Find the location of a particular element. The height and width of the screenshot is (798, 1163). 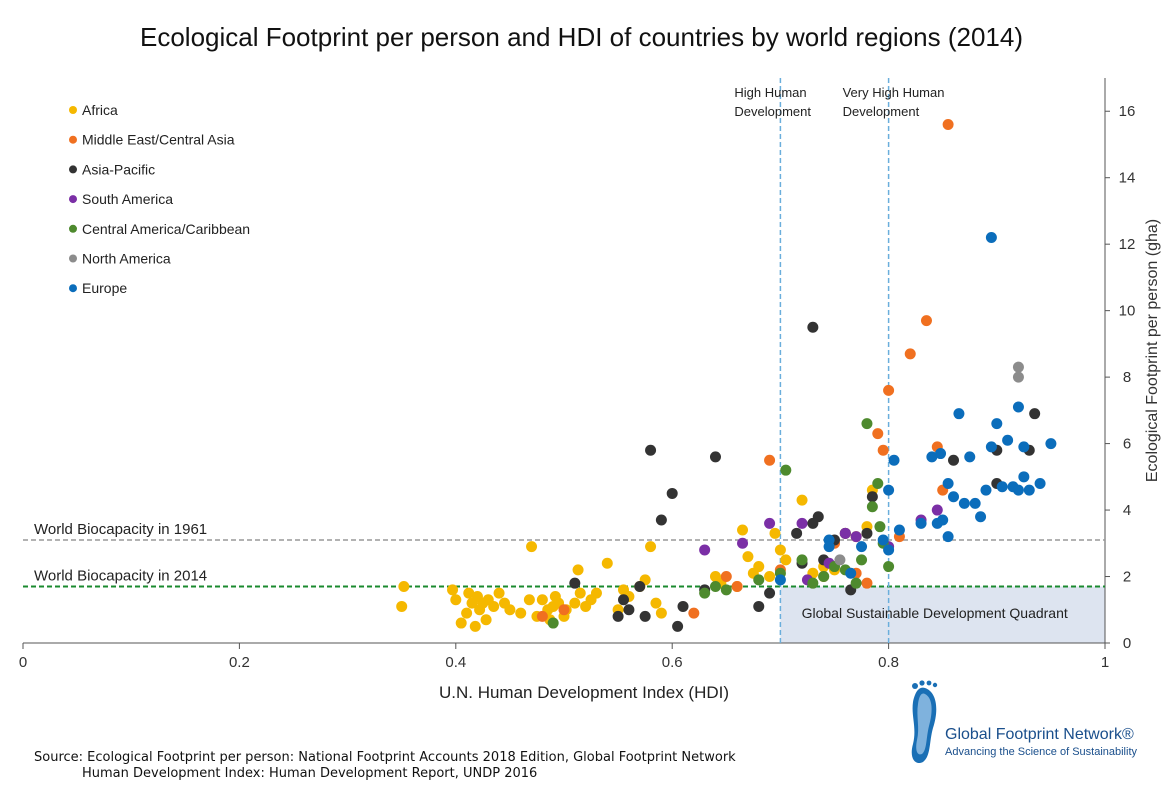

y-tick-label: 2 is located at coordinates (1127, 577).